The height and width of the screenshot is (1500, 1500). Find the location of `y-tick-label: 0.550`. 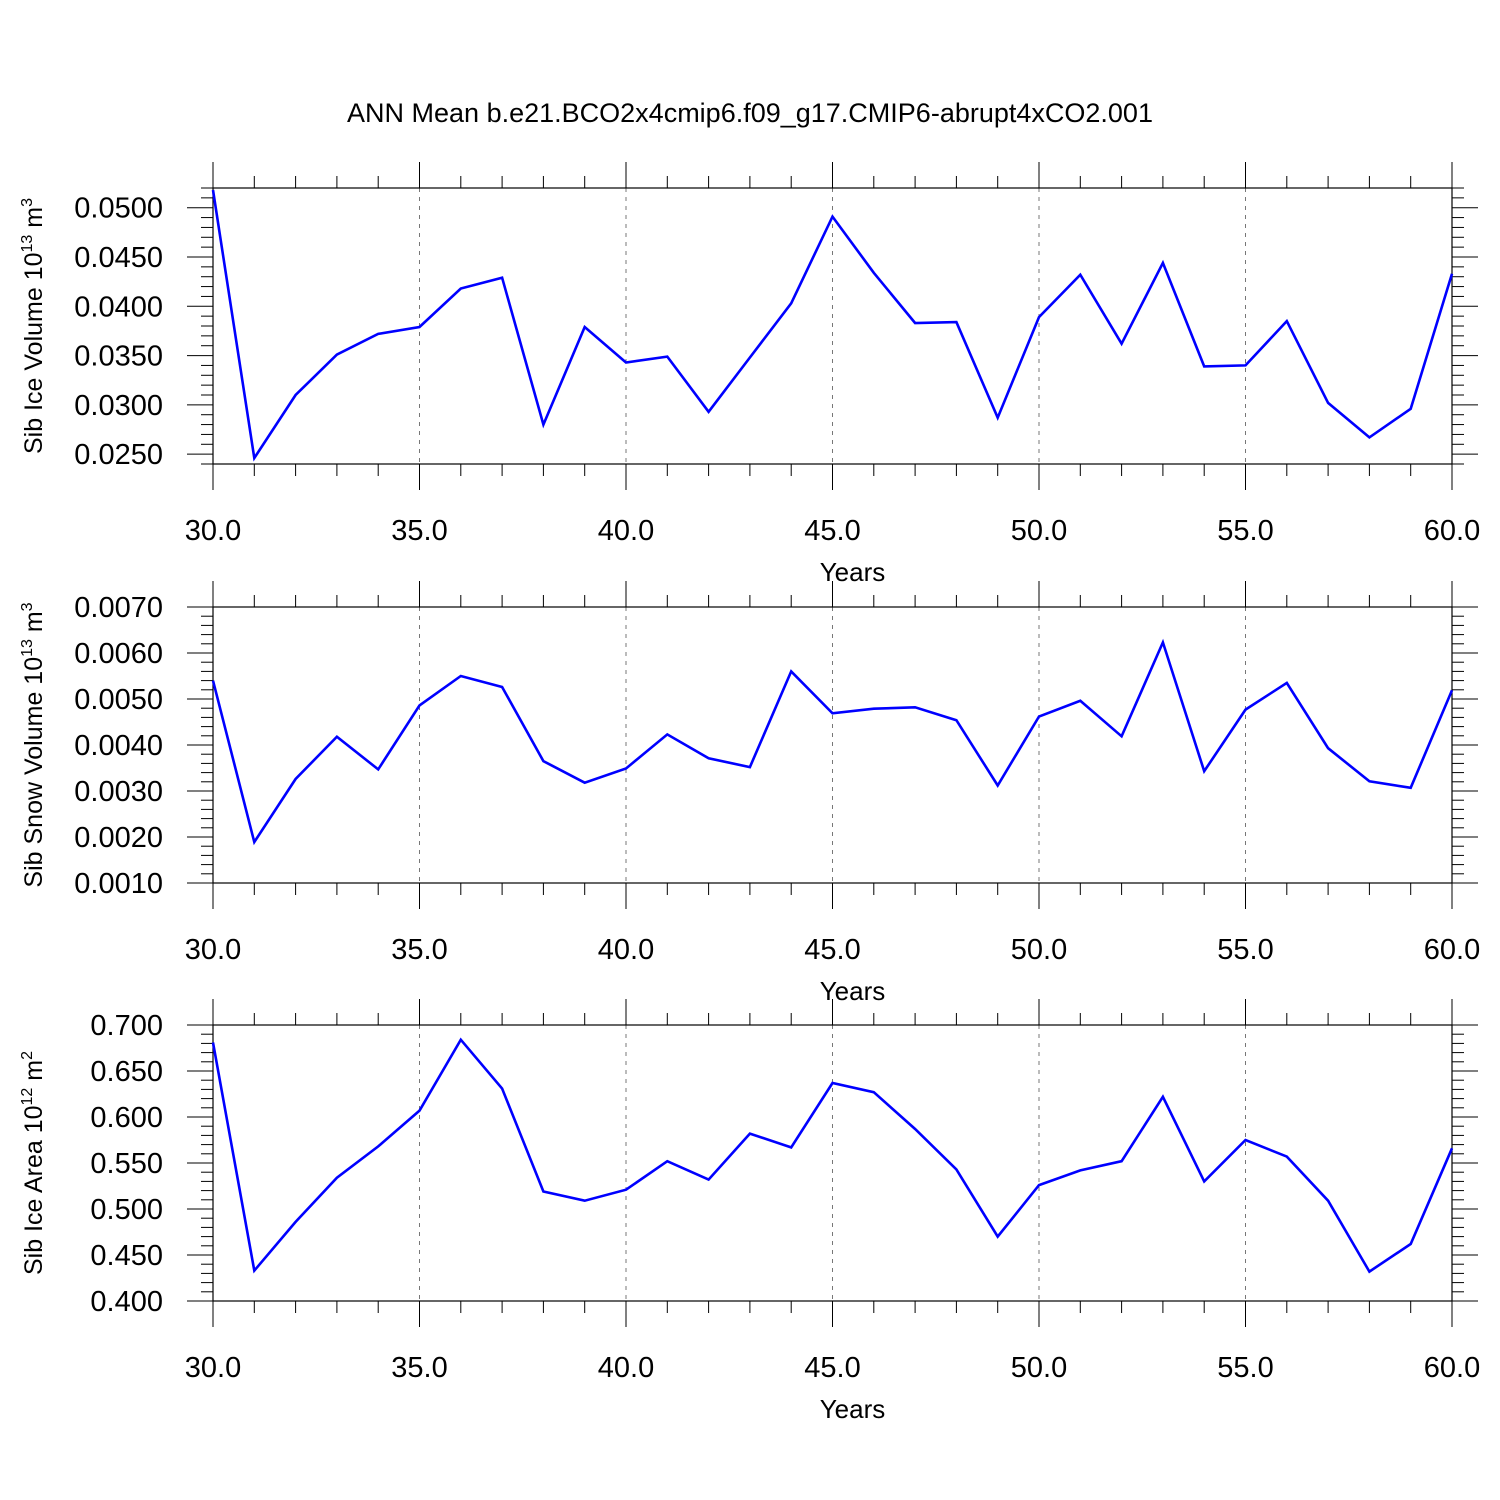

y-tick-label: 0.550 is located at coordinates (126, 1164).